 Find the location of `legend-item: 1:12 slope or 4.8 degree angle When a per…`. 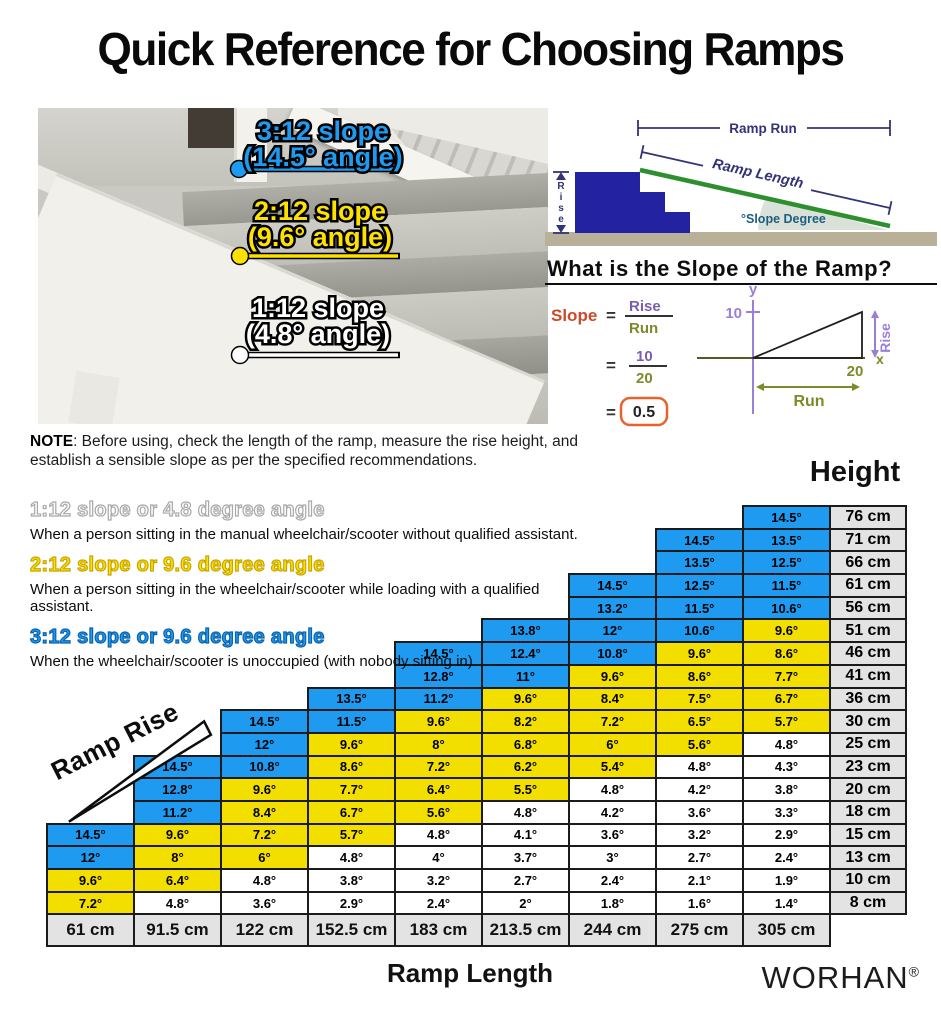

legend-item: 1:12 slope or 4.8 degree angle When a per… is located at coordinates (305, 521).